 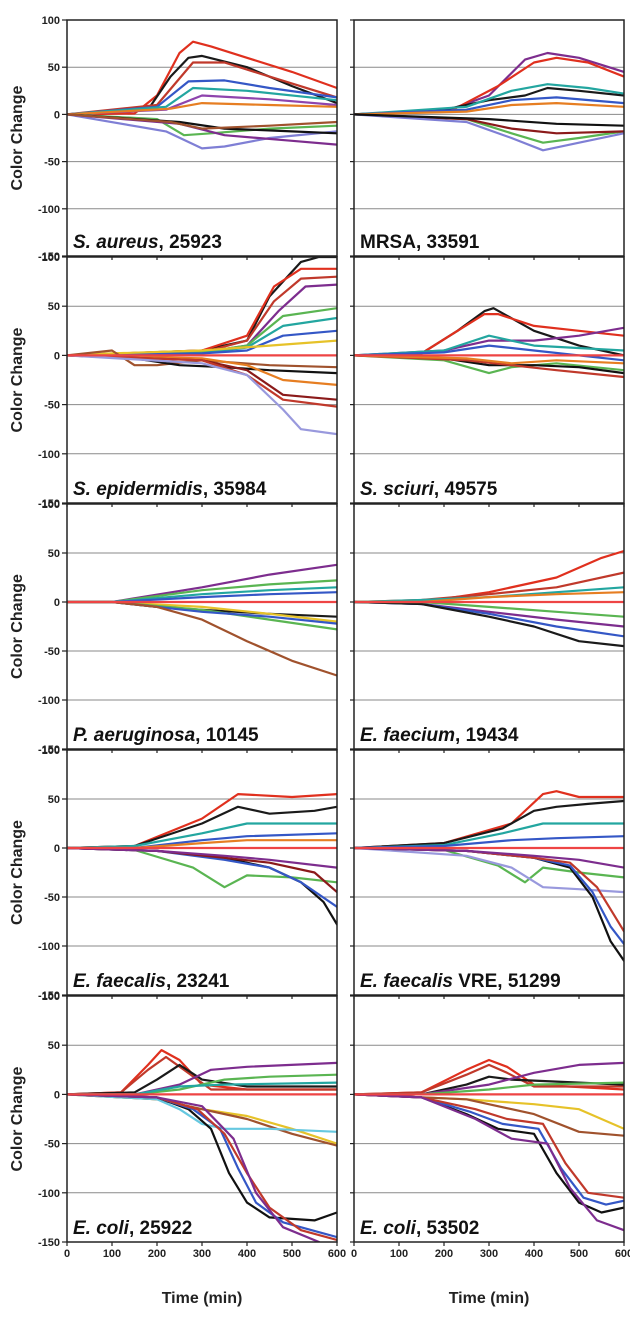 I want to click on y-axis-label-row-1: Color Change, so click(x=17, y=137).